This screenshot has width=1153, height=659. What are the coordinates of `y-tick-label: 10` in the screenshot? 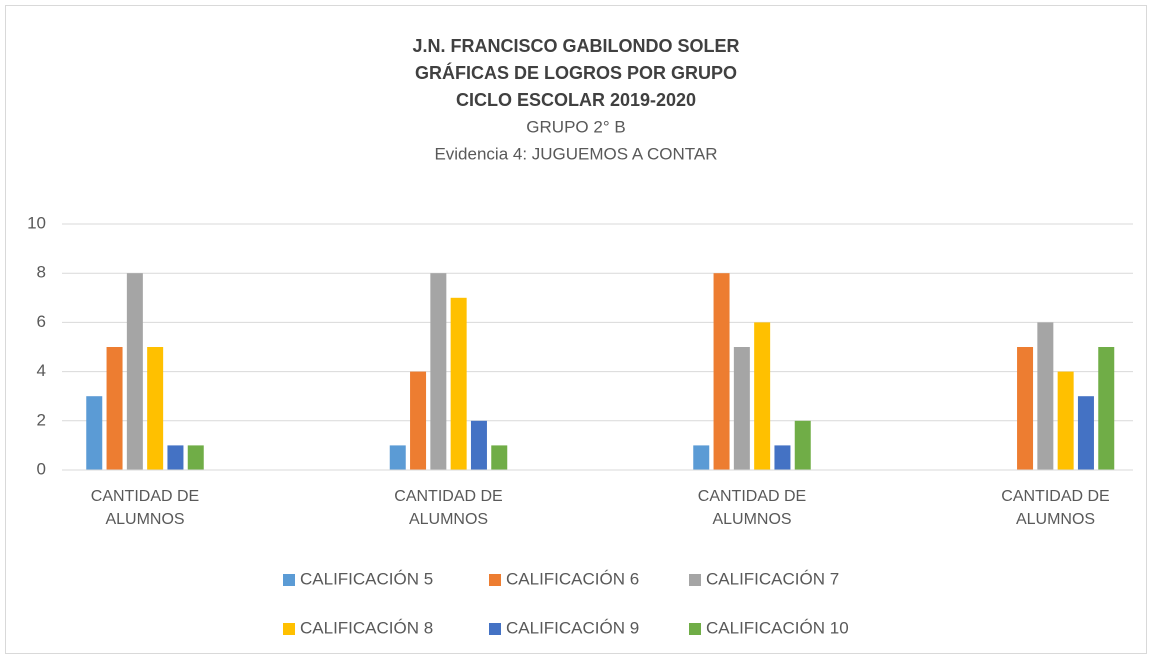 It's located at (36, 222).